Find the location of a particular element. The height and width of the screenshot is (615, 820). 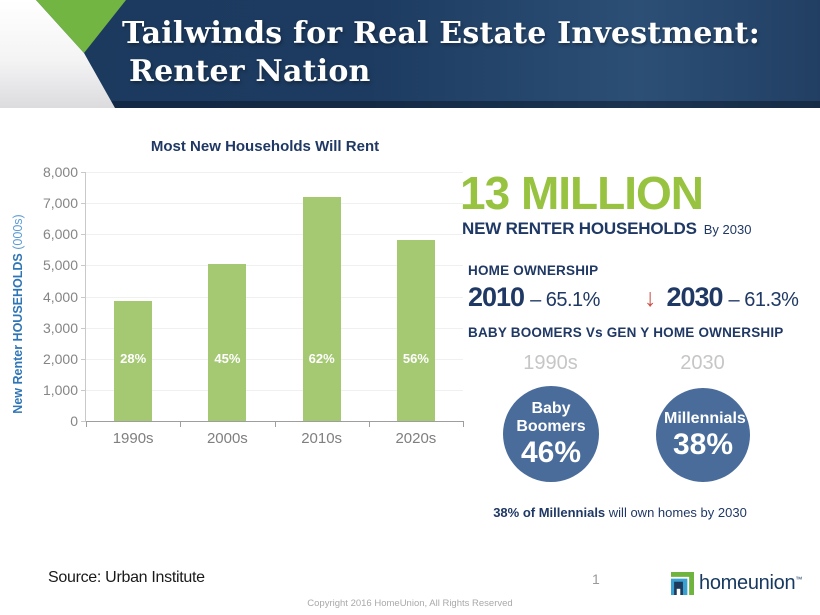

header-bottom-strip is located at coordinates (410, 104).